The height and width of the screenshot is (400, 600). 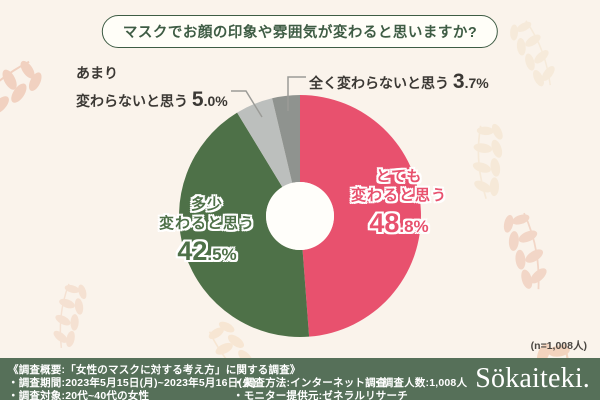 What do you see at coordinates (79, 395) in the screenshot?
I see `survey-target: ・調査対象:20代~40代の女性` at bounding box center [79, 395].